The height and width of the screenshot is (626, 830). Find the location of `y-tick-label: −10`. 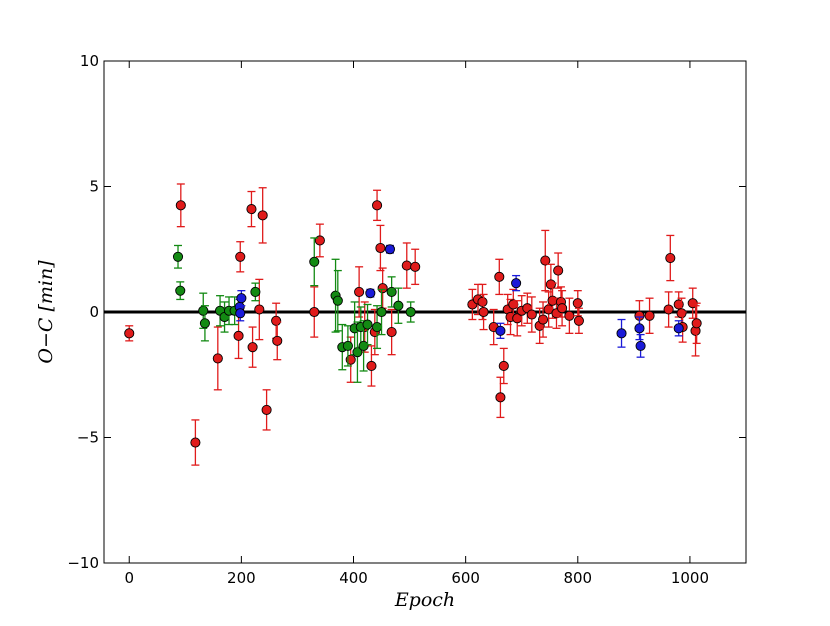

y-tick-label: −10 is located at coordinates (83, 563).